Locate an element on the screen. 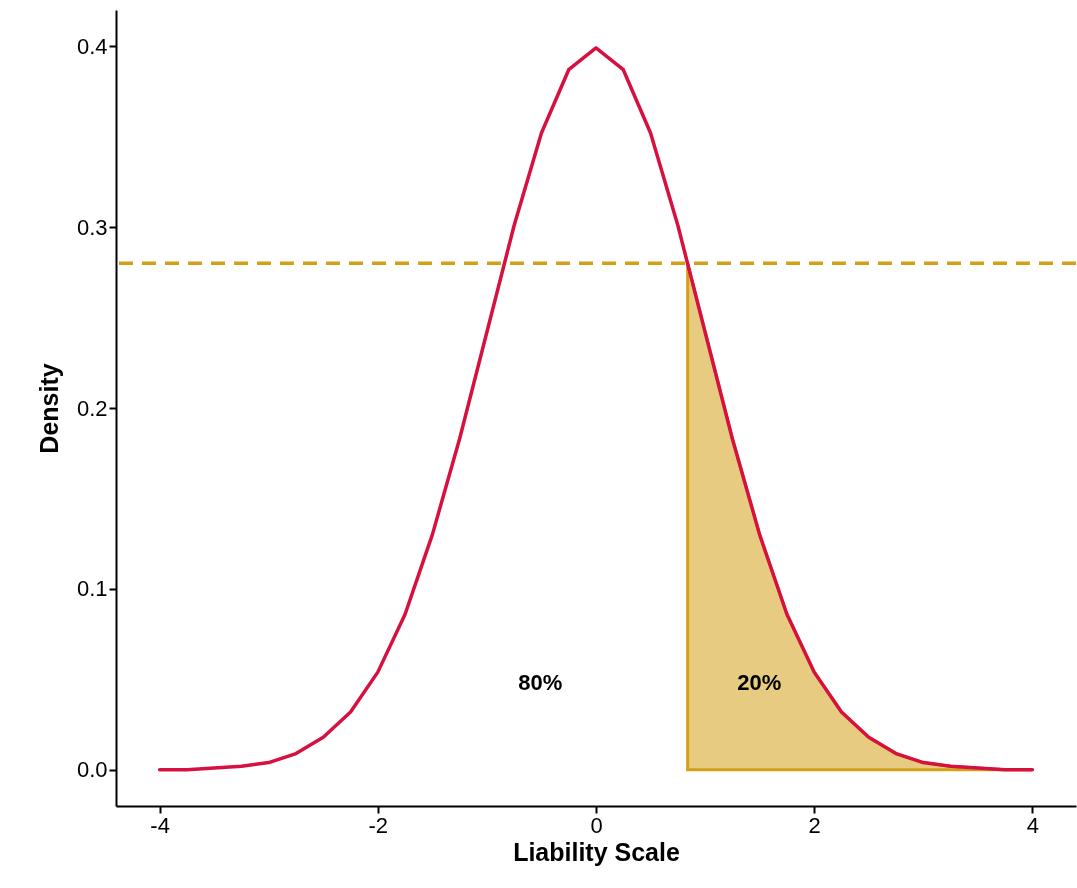 The width and height of the screenshot is (1077, 888). y-tick-label: 0.0 is located at coordinates (92, 770).